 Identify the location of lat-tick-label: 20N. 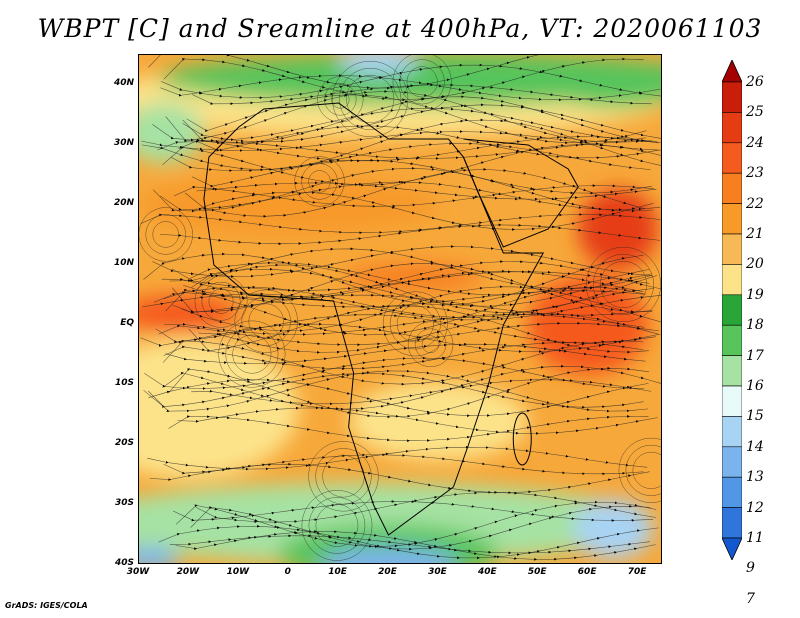
(123, 203).